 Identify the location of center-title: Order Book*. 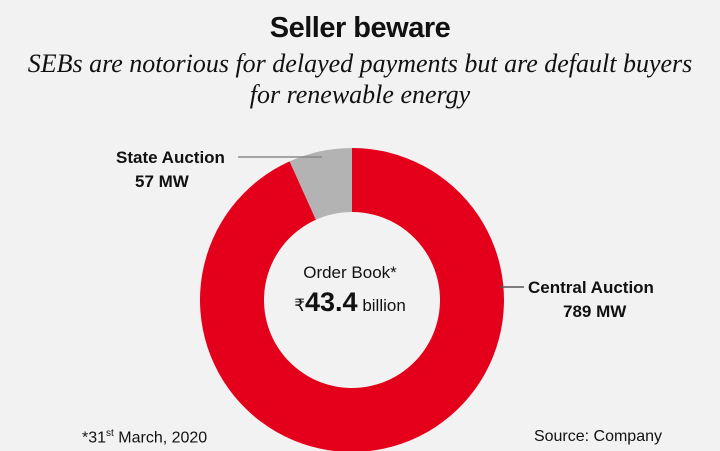
(350, 272).